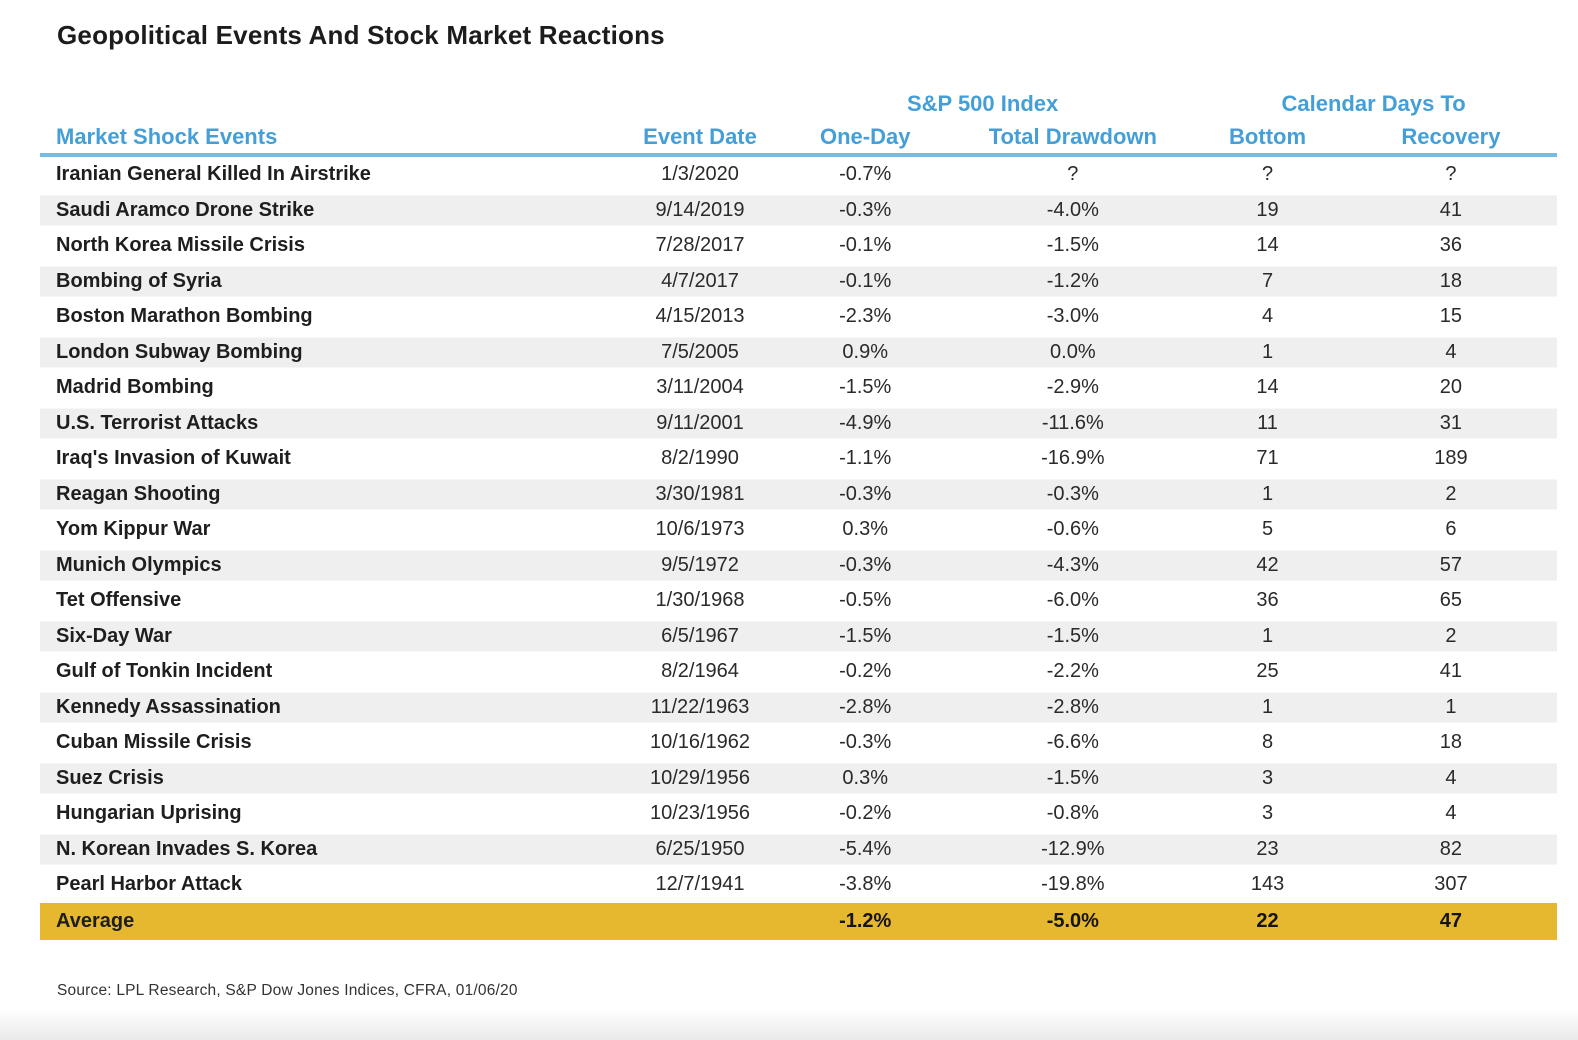 This screenshot has width=1578, height=1040. What do you see at coordinates (1072, 529) in the screenshot?
I see `total-drawdown-cell: -0.6%` at bounding box center [1072, 529].